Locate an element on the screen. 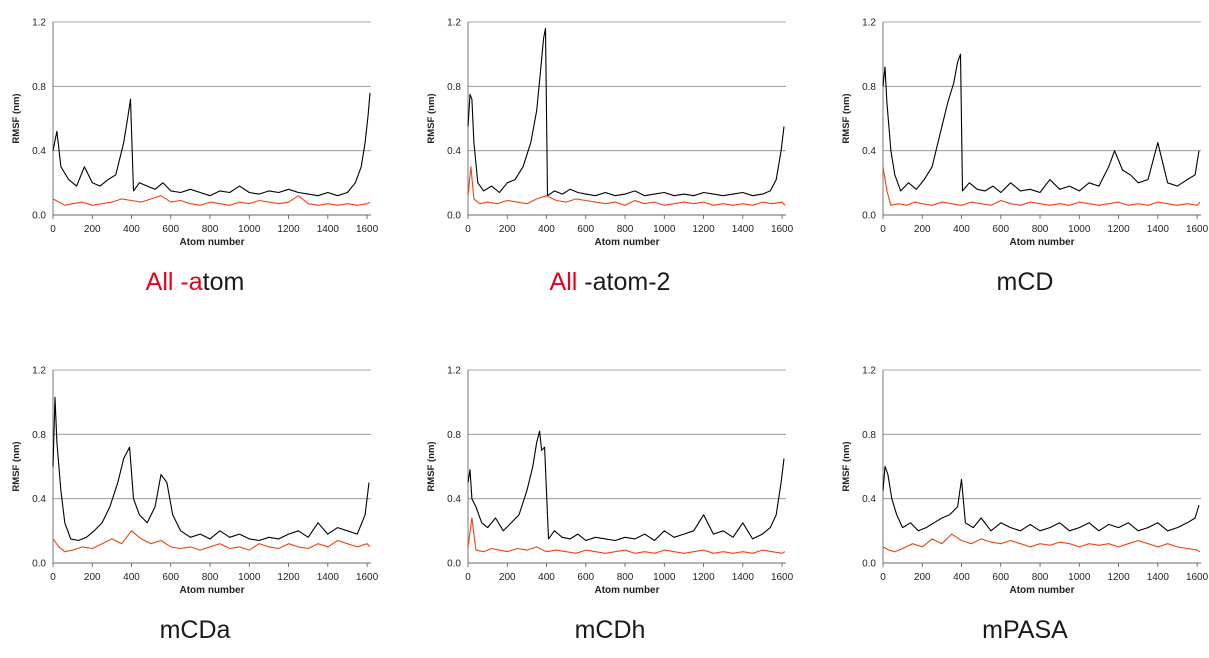  caption-part: tom is located at coordinates (223, 282).